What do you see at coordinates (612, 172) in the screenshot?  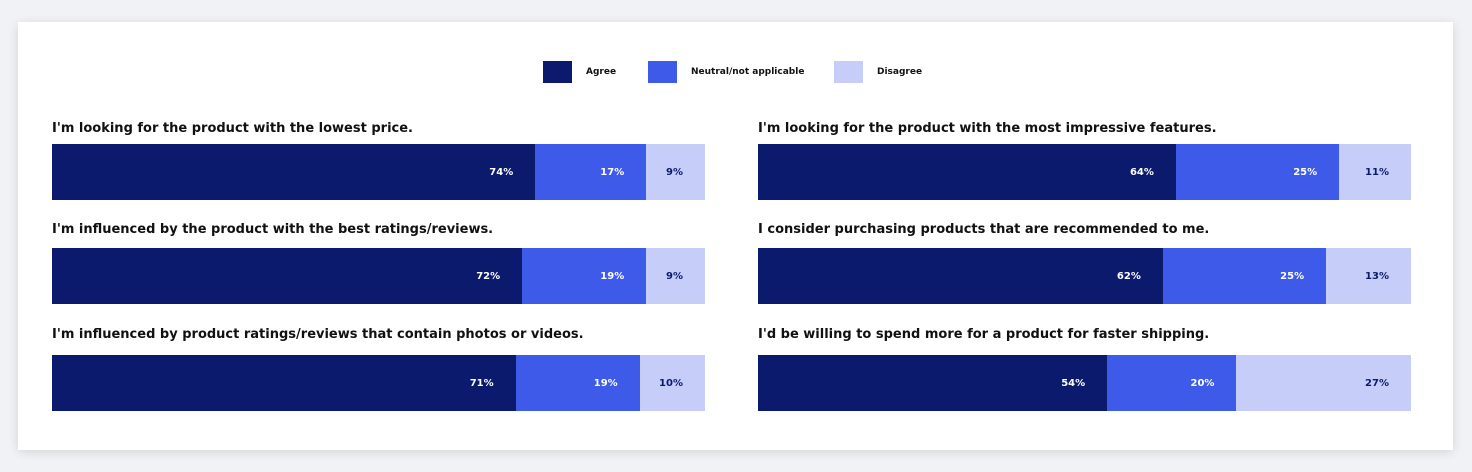 I see `data-label: 17%` at bounding box center [612, 172].